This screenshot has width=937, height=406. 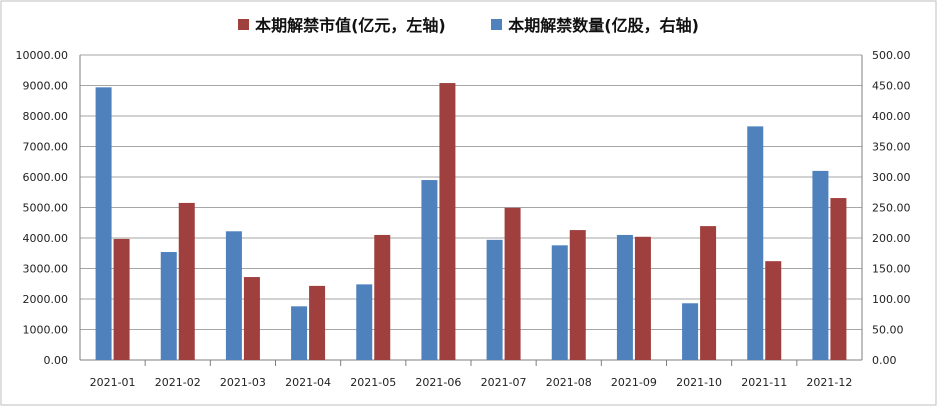 What do you see at coordinates (42, 55) in the screenshot?
I see `y-left-tick-label: 10000.00` at bounding box center [42, 55].